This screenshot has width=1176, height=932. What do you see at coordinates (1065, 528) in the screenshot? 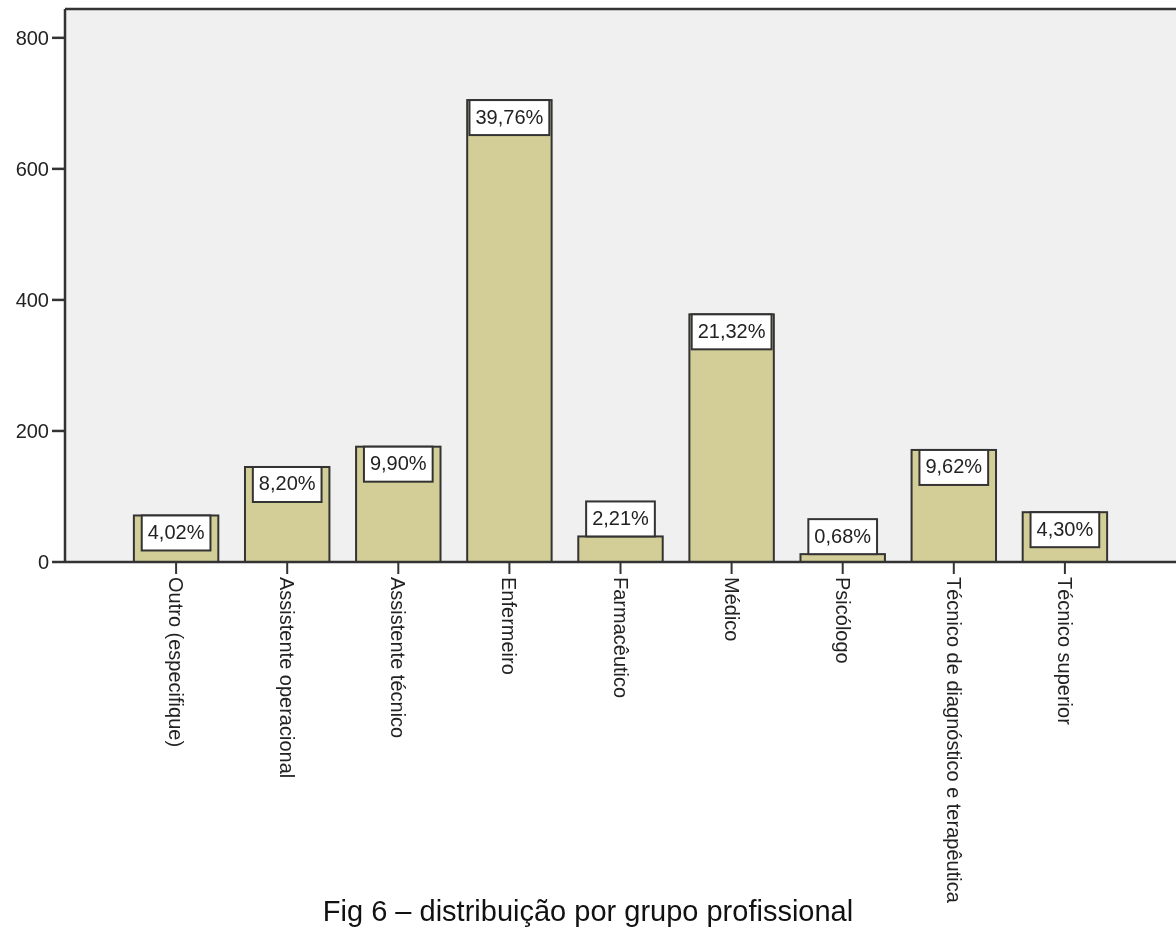
I see `annotation: 4,30%` at bounding box center [1065, 528].